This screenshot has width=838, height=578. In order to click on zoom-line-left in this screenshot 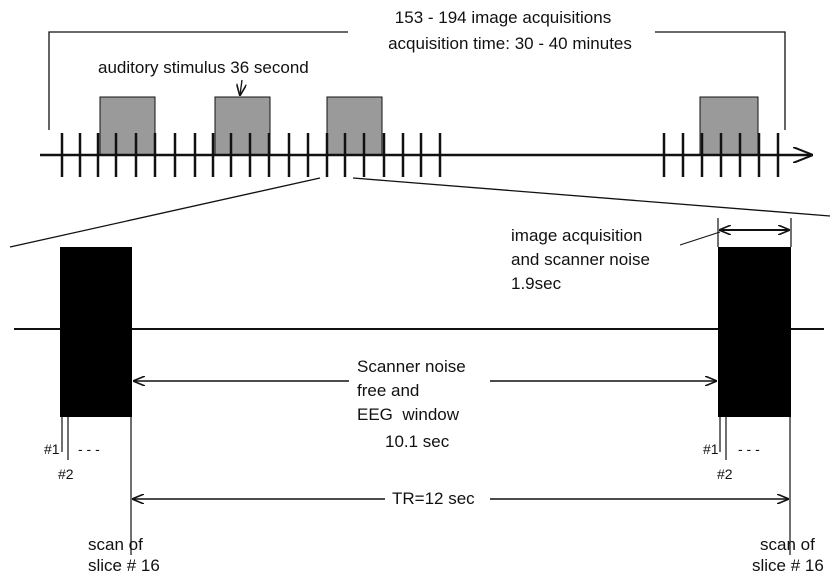, I will do `click(165, 212)`.